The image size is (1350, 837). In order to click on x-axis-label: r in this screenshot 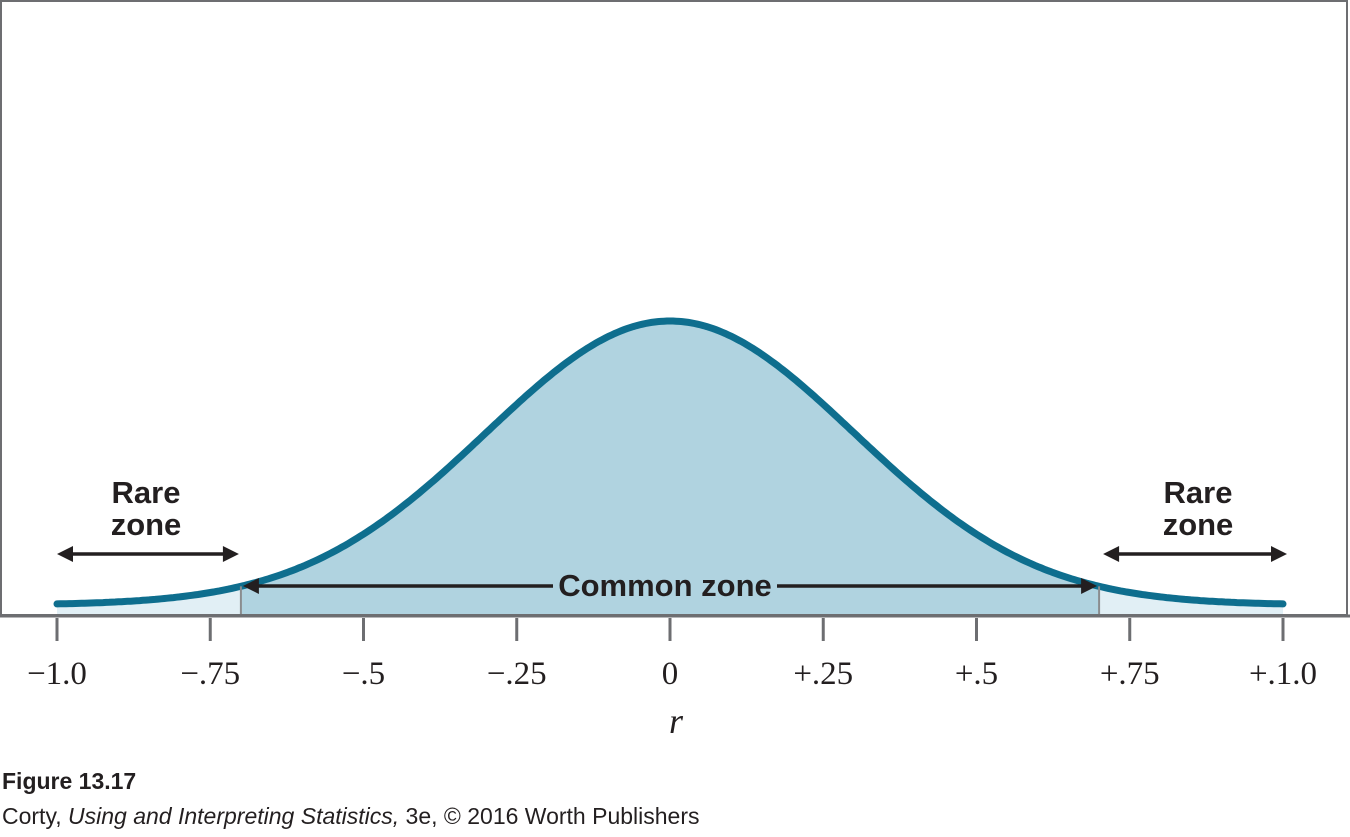, I will do `click(676, 721)`.